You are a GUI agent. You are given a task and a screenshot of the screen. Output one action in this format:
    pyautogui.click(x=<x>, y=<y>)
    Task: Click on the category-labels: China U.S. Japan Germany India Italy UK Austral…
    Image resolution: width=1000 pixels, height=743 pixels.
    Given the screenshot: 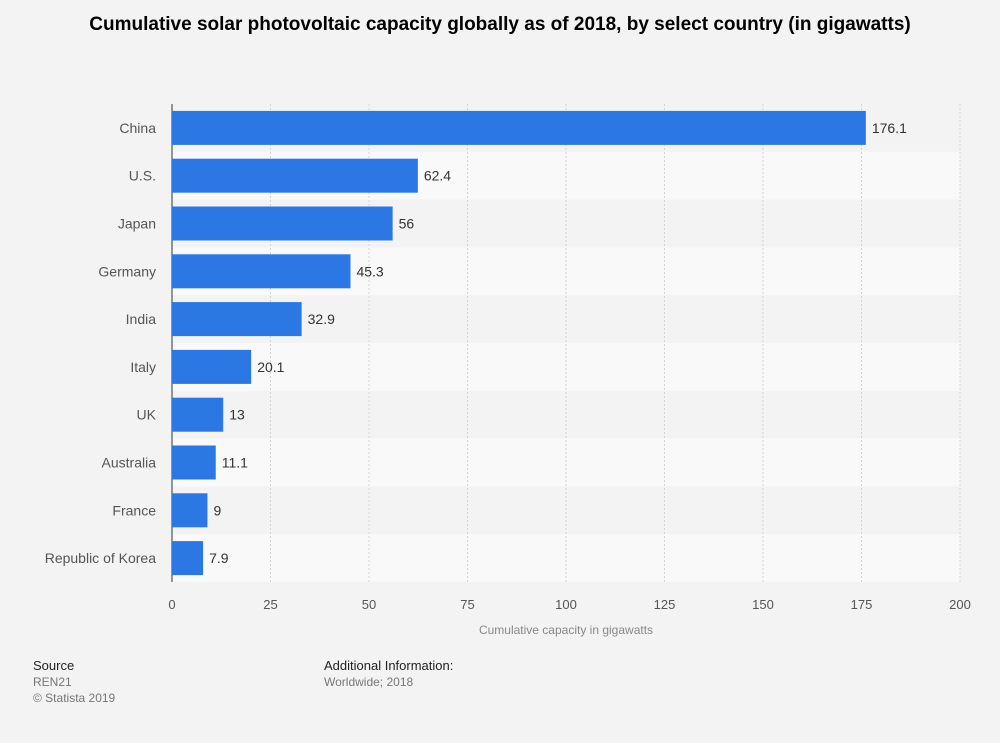 What is the action you would take?
    pyautogui.click(x=101, y=343)
    